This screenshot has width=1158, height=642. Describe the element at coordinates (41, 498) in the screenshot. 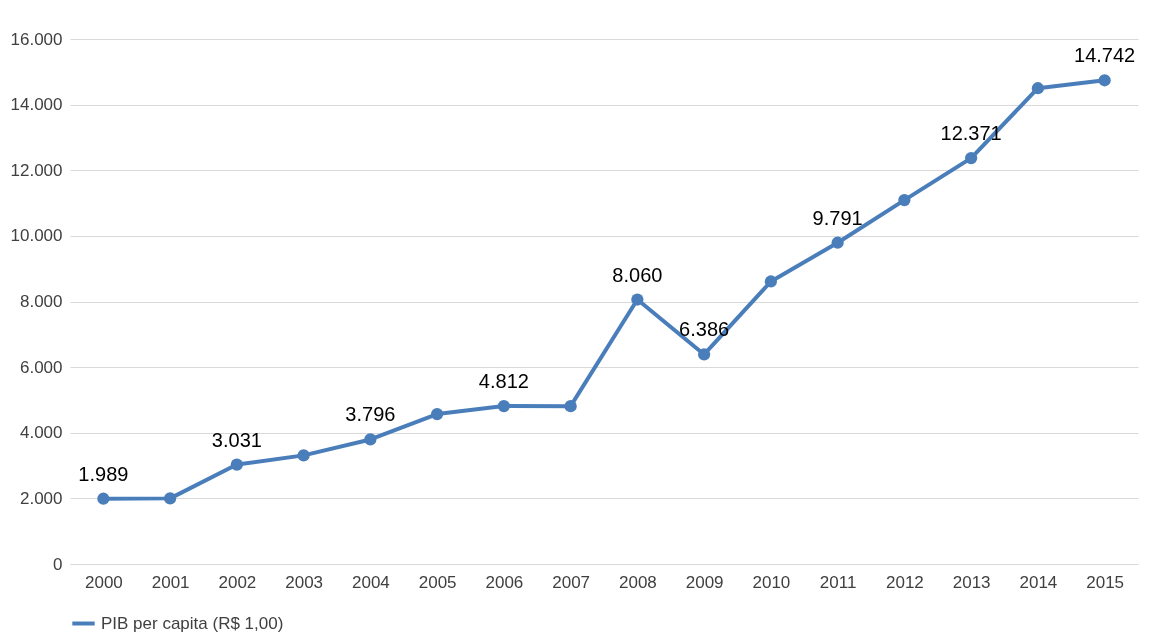

I see `y-tick-label: 2.000` at that location.